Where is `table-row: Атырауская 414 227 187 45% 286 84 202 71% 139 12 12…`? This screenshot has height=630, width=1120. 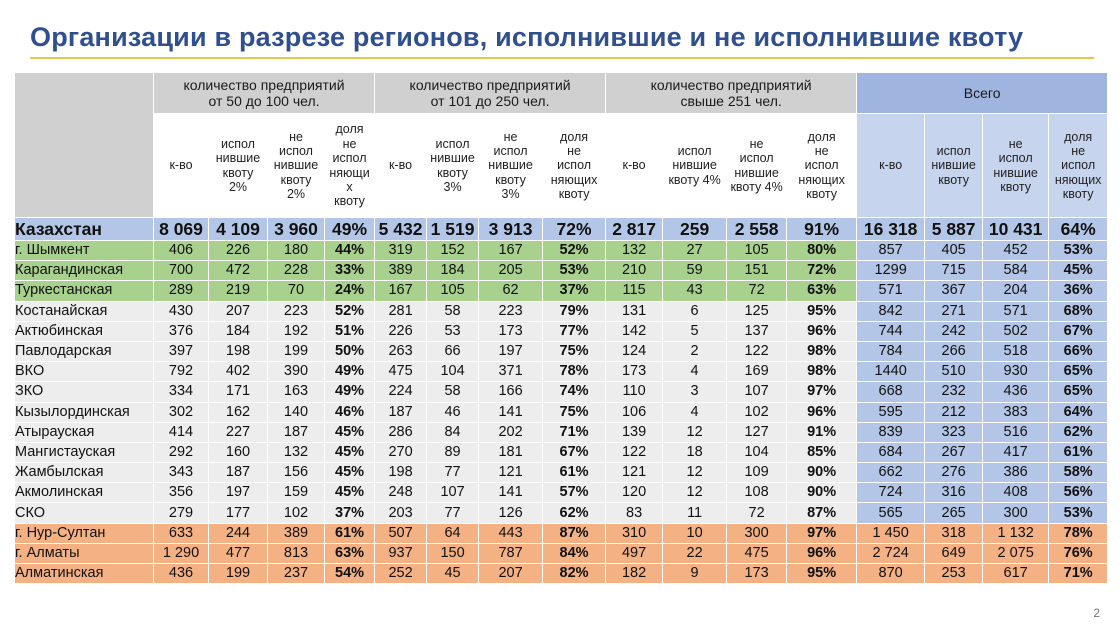 table-row: Атырауская 414 227 187 45% 286 84 202 71% 139 12 12… is located at coordinates (561, 432).